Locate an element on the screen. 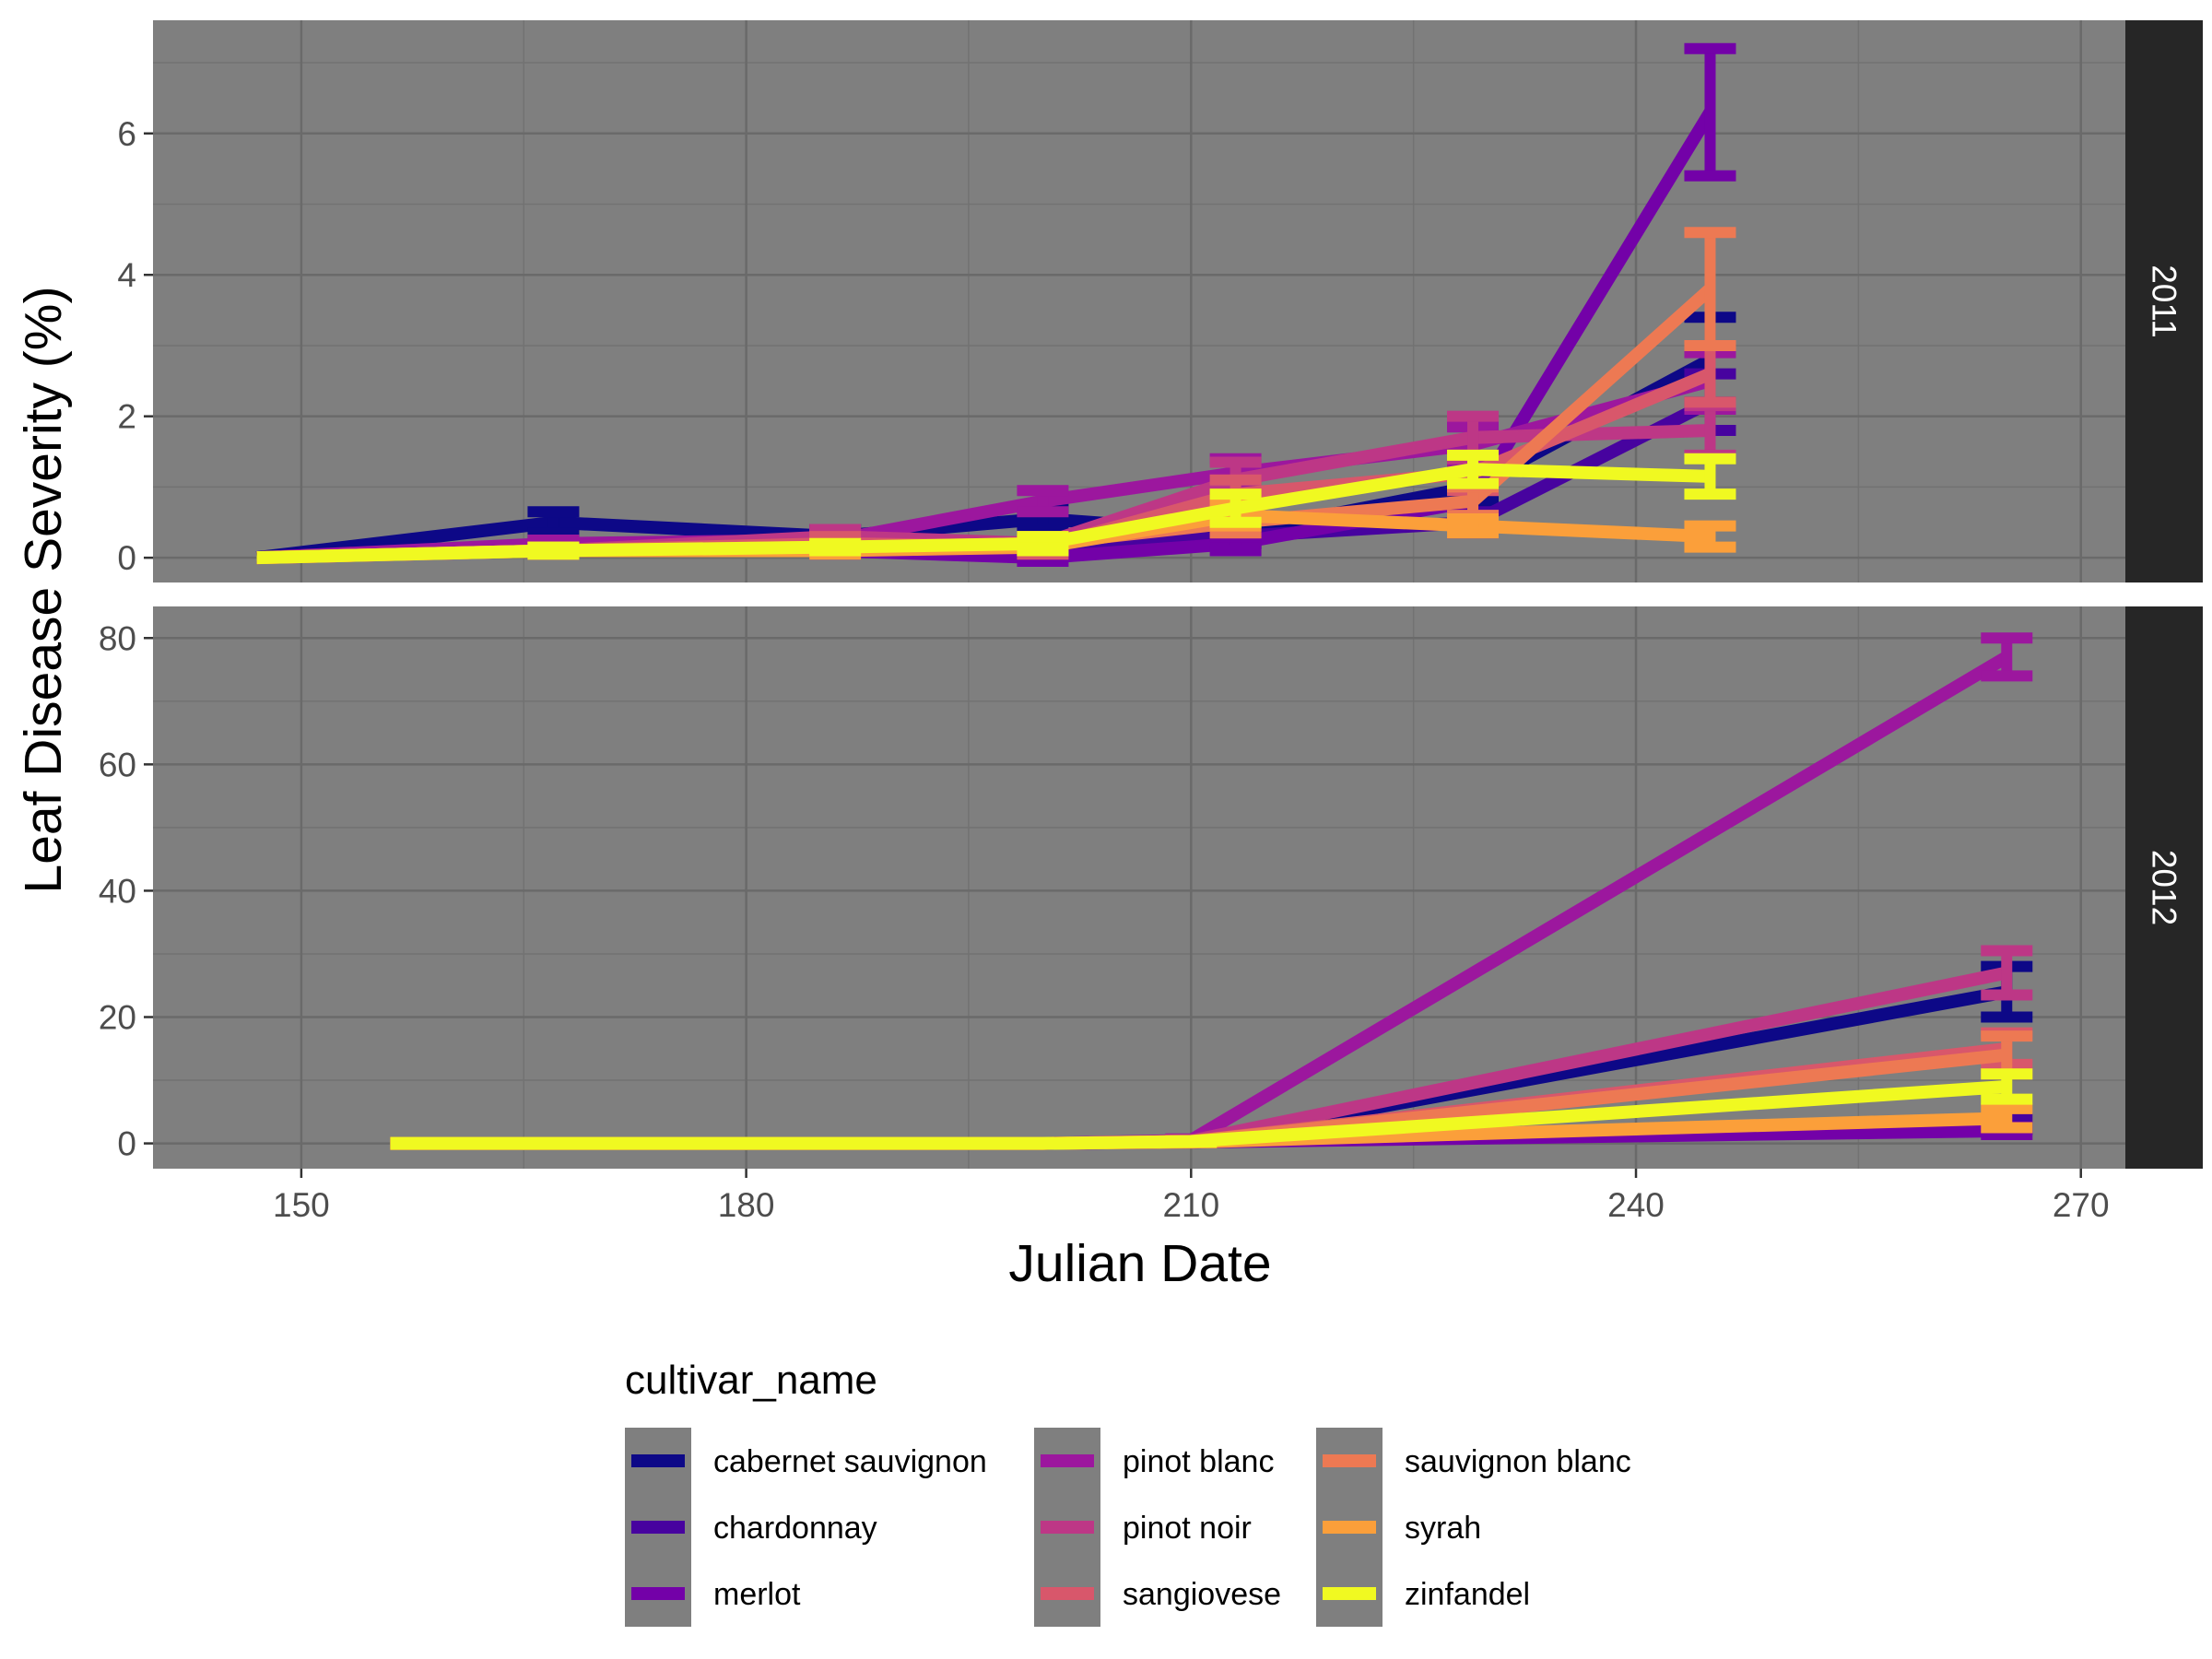  x-tick-label: 180 is located at coordinates (746, 1205).